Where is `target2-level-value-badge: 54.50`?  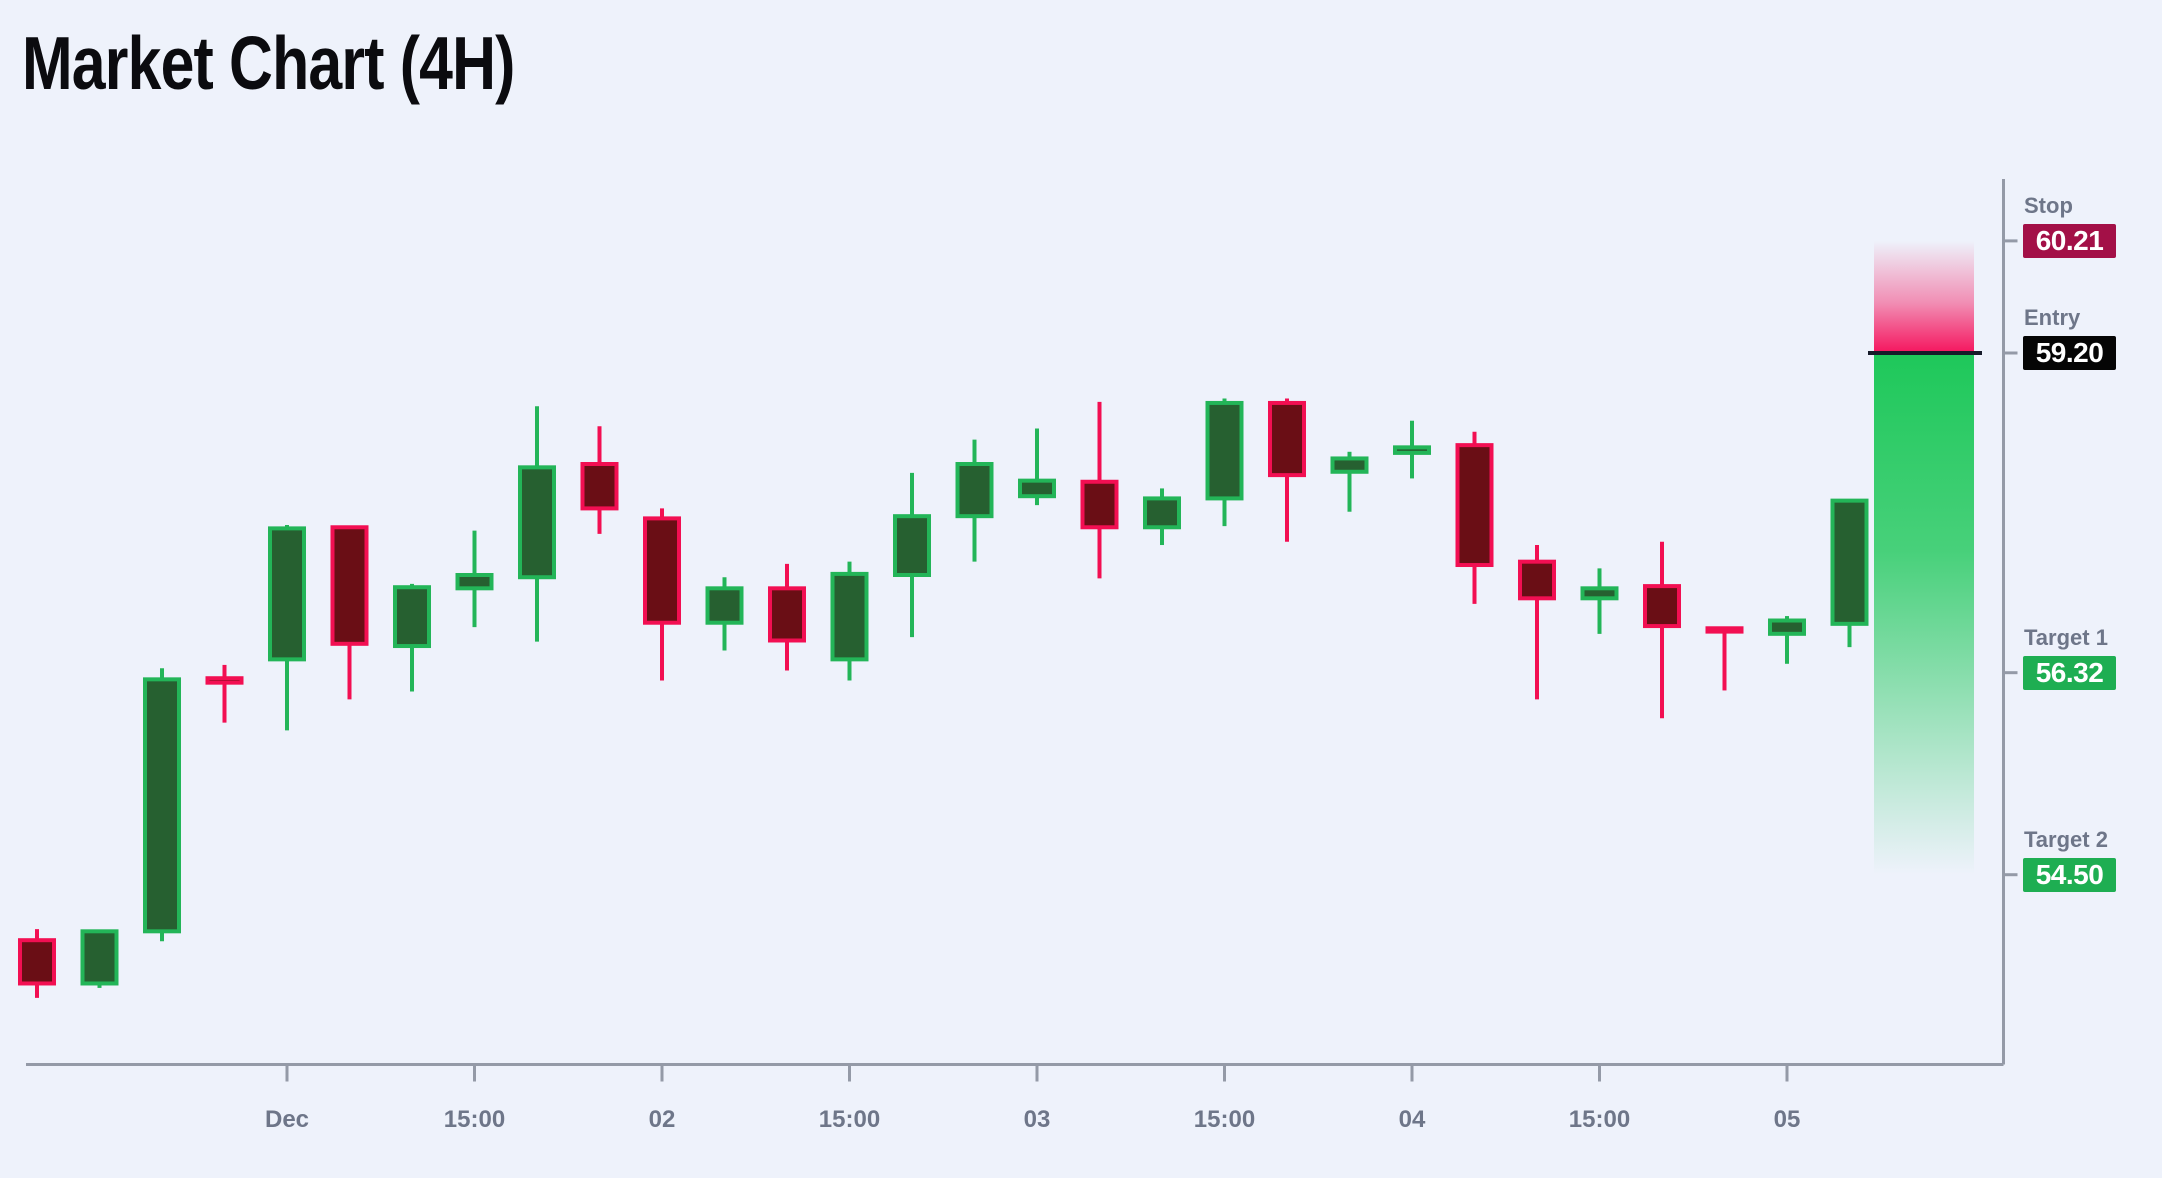
target2-level-value-badge: 54.50 is located at coordinates (2069, 874).